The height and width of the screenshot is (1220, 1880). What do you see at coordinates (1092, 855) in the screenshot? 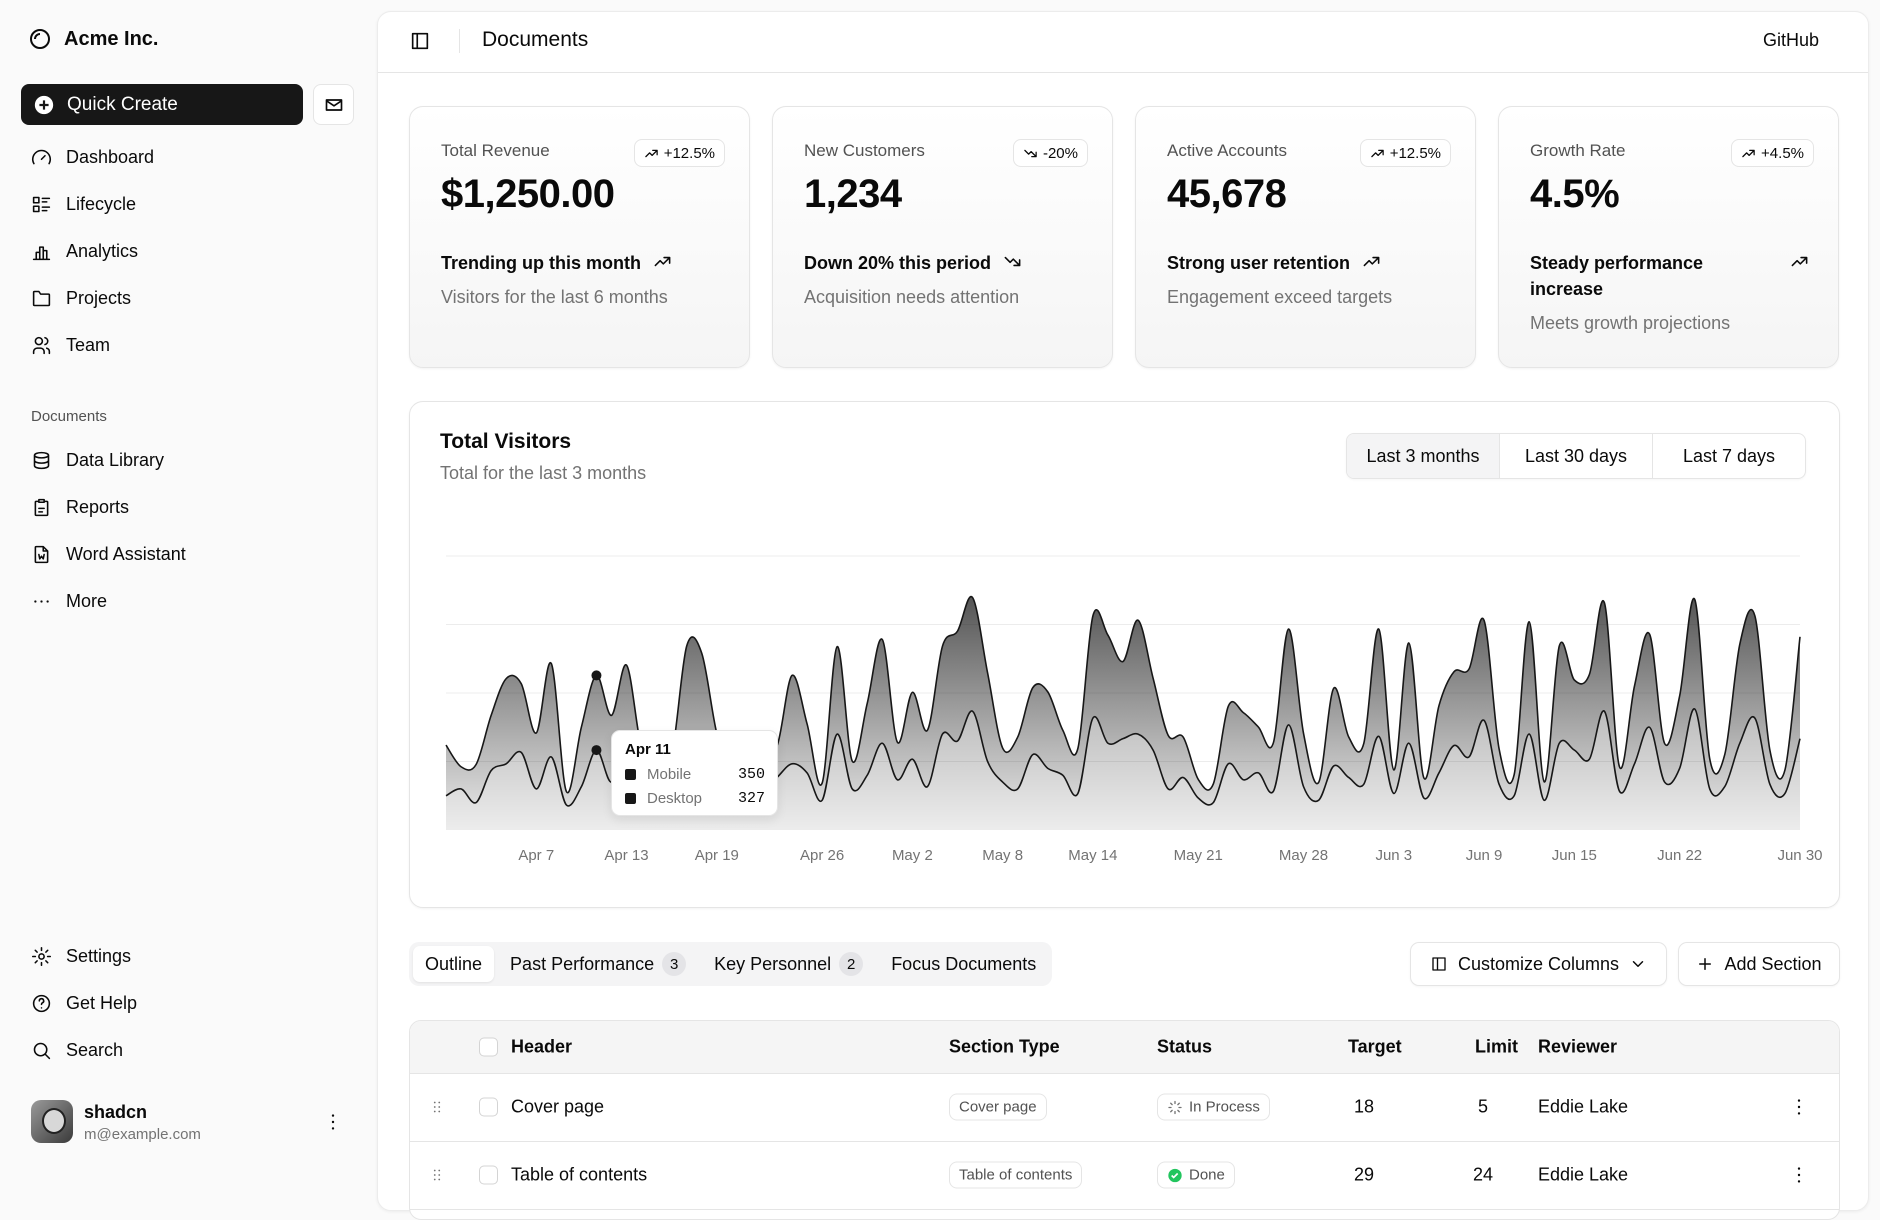
I see `x-tick-label: May 14` at bounding box center [1092, 855].